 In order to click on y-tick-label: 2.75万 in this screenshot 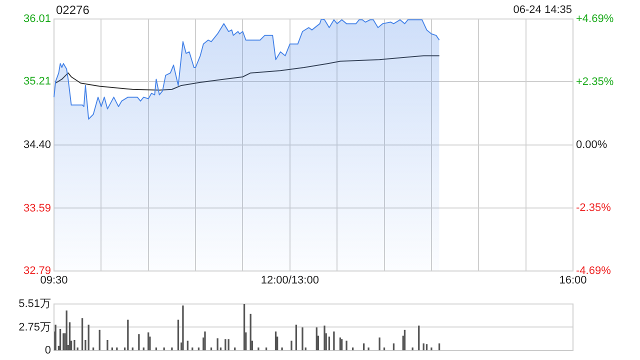, I will do `click(34, 327)`.